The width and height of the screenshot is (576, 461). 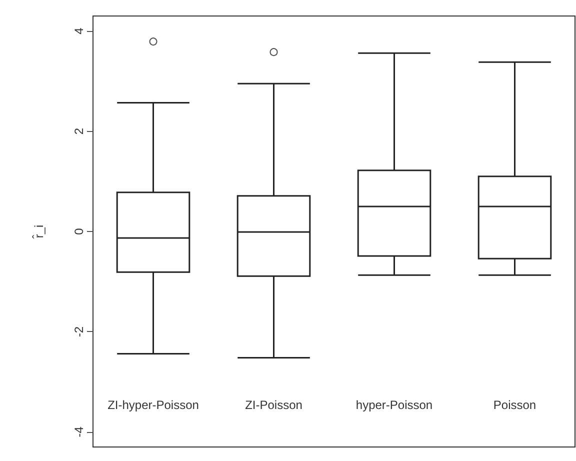 I want to click on y-tick-label: -2, so click(x=79, y=332).